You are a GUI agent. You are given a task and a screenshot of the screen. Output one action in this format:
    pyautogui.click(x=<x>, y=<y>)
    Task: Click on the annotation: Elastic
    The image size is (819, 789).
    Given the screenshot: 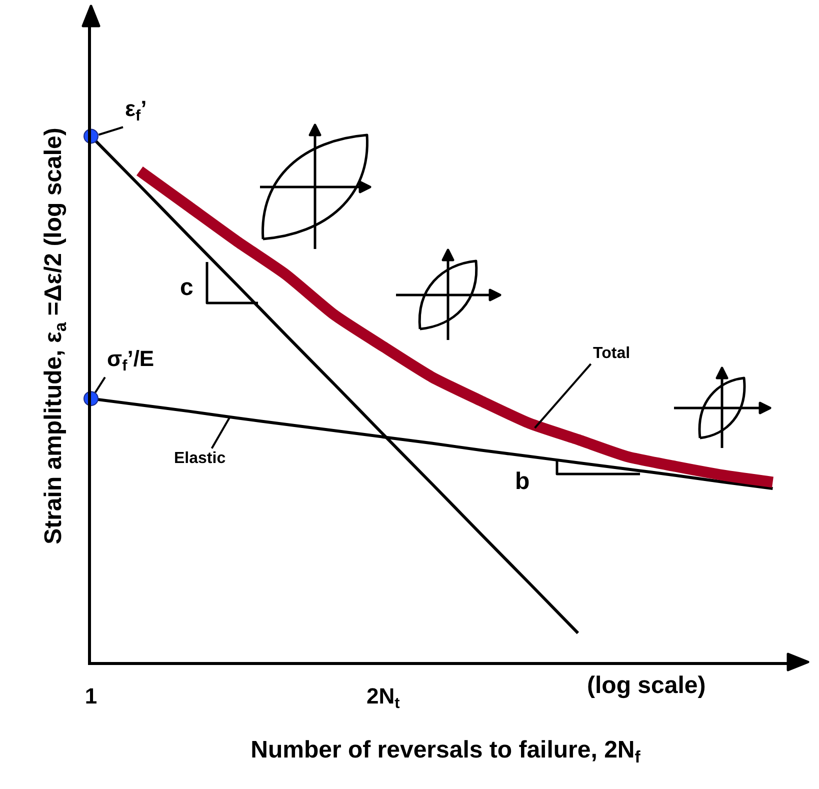 What is the action you would take?
    pyautogui.click(x=200, y=458)
    